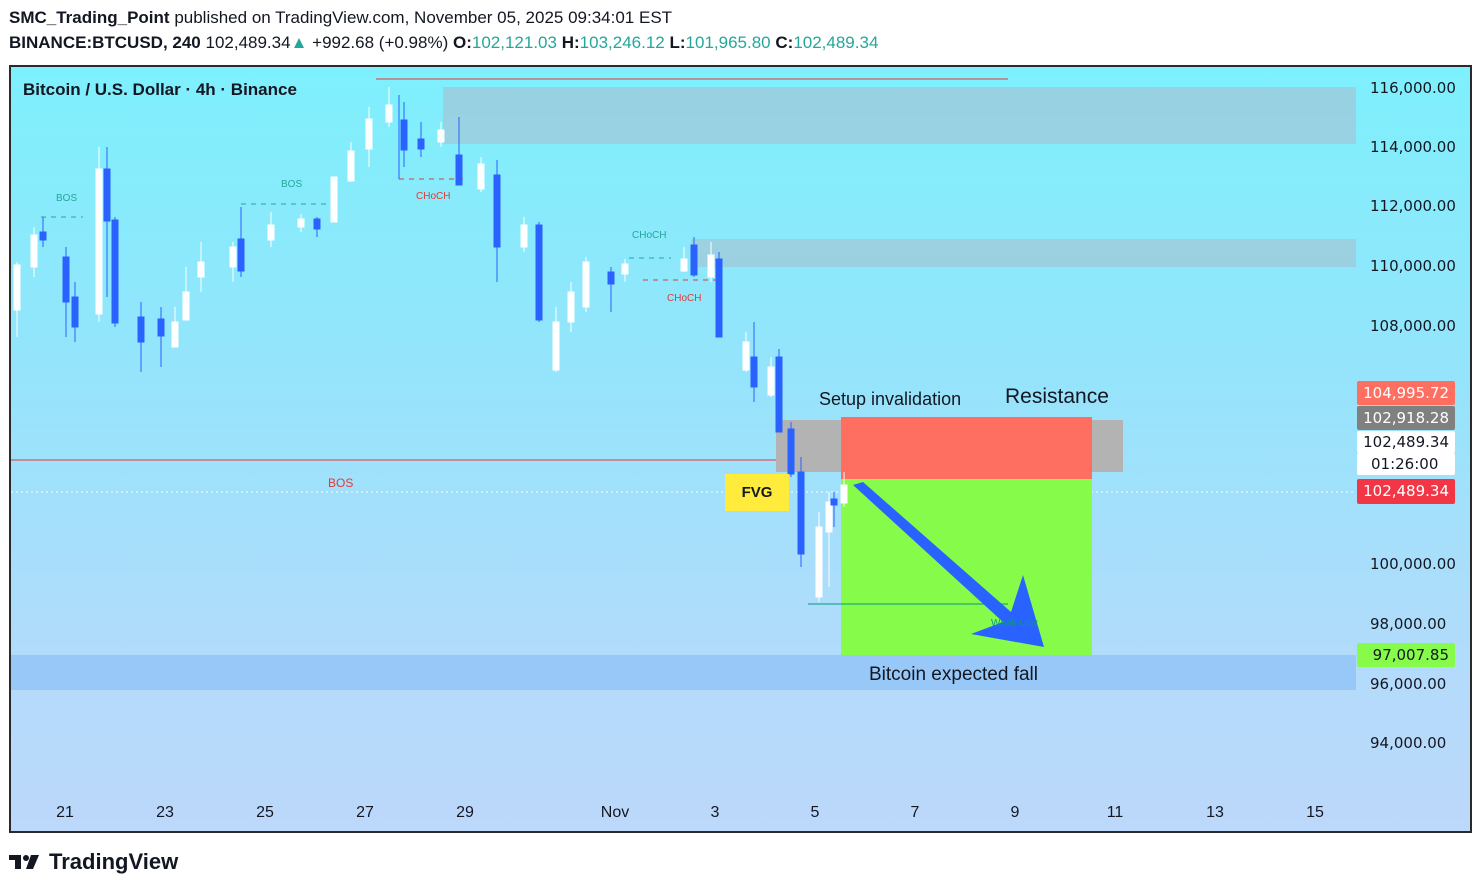 The width and height of the screenshot is (1483, 889). I want to click on x-tick: Nov, so click(615, 812).